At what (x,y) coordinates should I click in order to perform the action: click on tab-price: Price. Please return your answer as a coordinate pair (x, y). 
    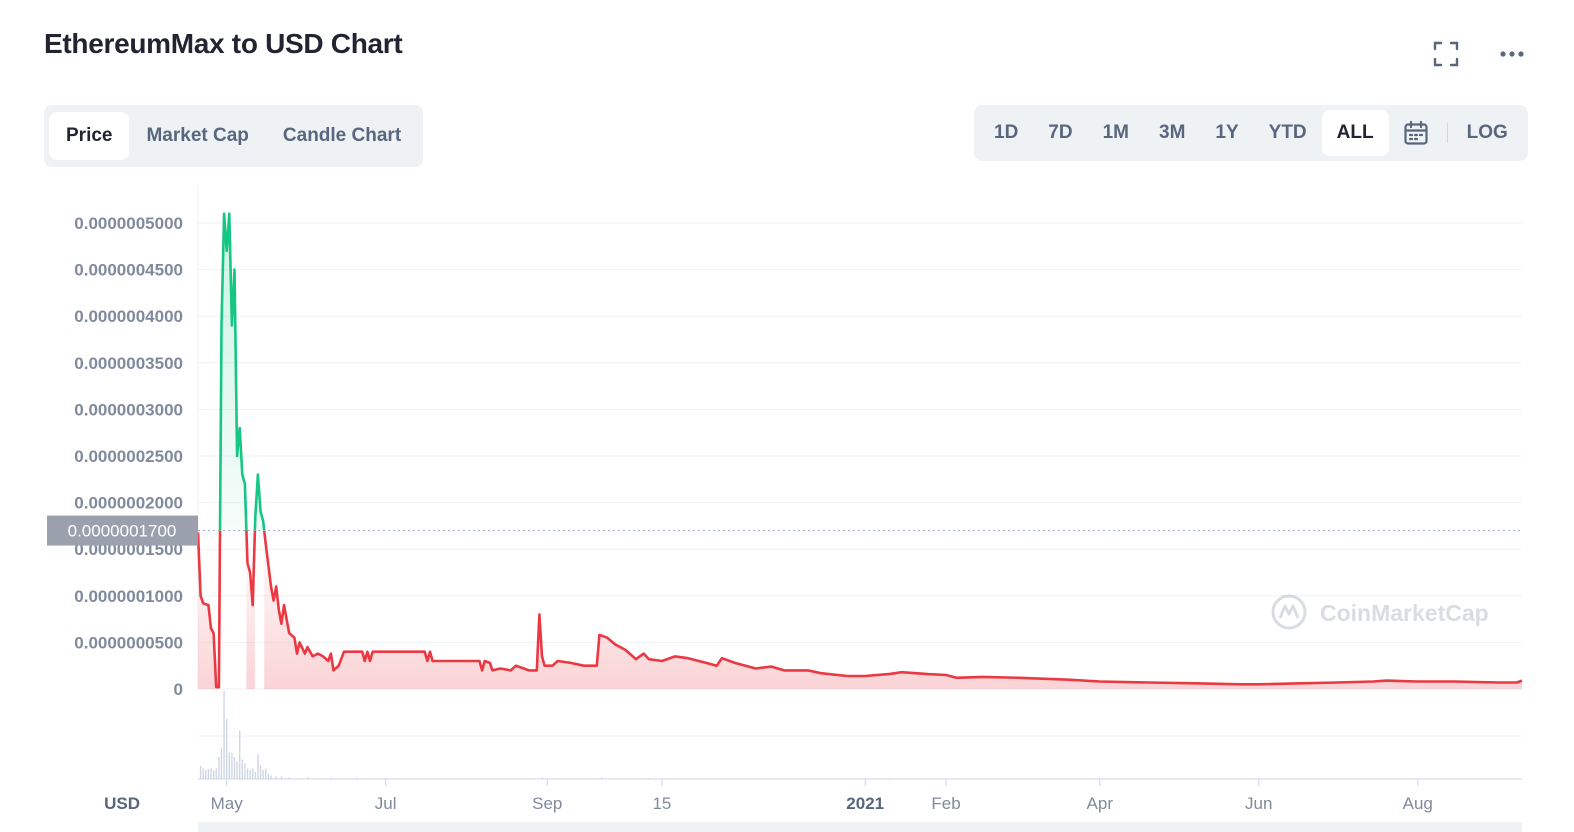
    Looking at the image, I should click on (89, 136).